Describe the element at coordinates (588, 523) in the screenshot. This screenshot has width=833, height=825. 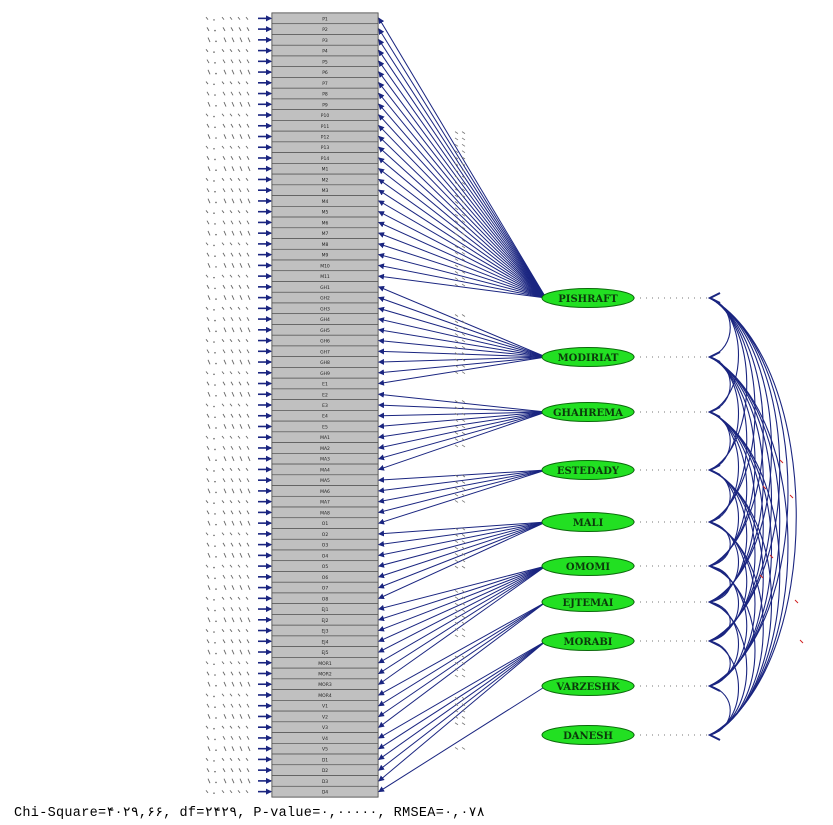
I see `latent-factor-label: MALI` at that location.